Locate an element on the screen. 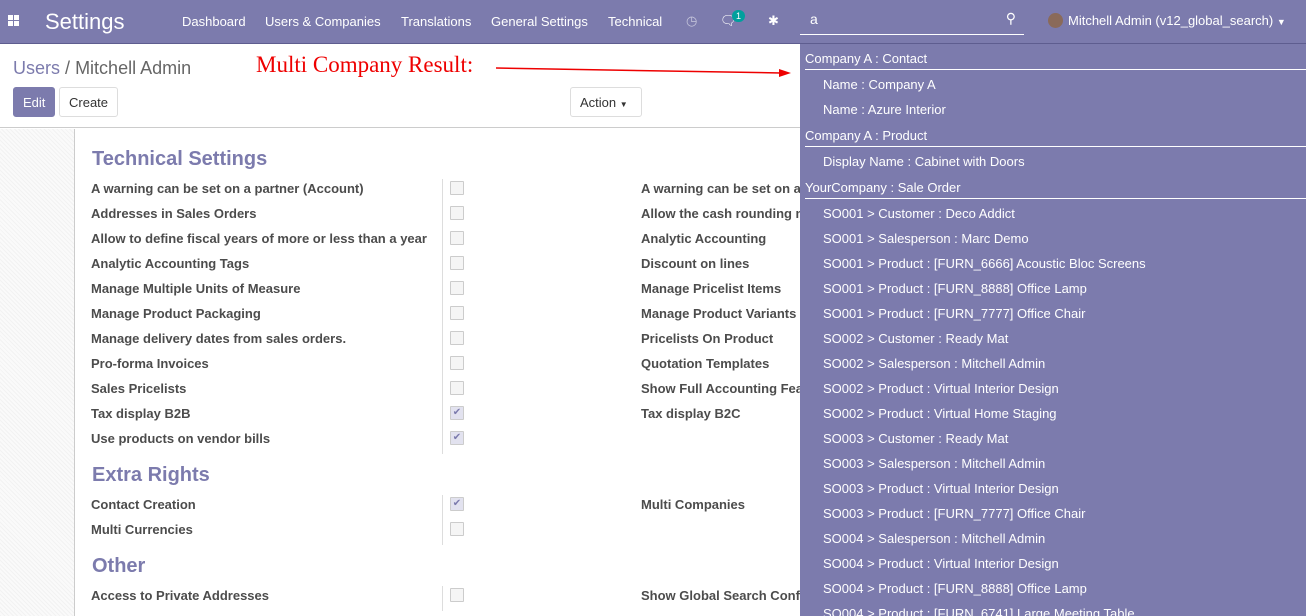  control-panel: Users / Mitchell Admin is located at coordinates (653, 86).